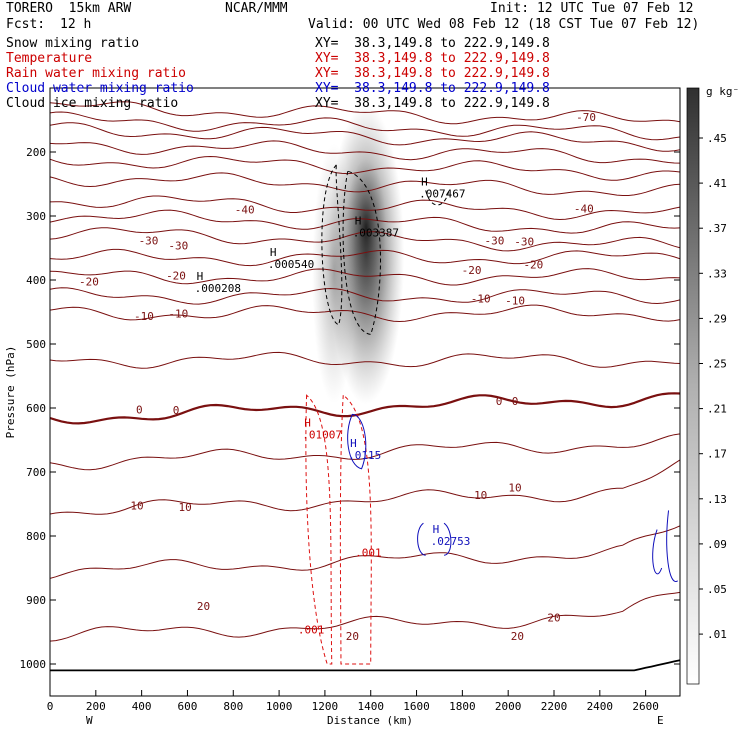 Image resolution: width=740 pixels, height=740 pixels. I want to click on x-tick-label: 800, so click(233, 706).